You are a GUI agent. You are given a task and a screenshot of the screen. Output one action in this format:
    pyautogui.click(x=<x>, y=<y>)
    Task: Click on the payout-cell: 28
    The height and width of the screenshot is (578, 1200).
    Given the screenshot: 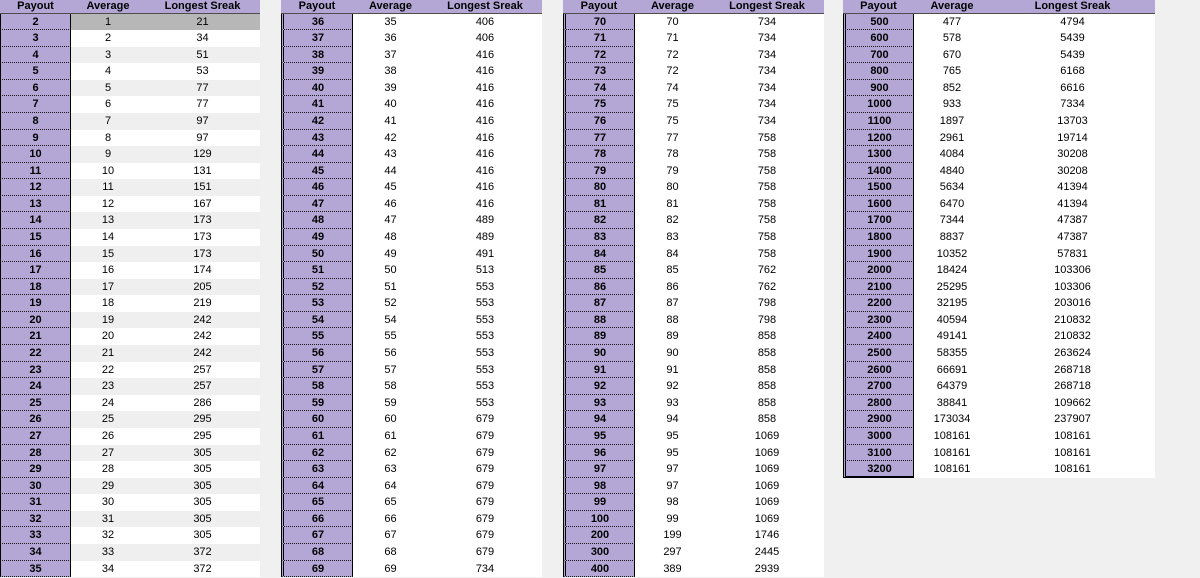 What is the action you would take?
    pyautogui.click(x=35, y=453)
    